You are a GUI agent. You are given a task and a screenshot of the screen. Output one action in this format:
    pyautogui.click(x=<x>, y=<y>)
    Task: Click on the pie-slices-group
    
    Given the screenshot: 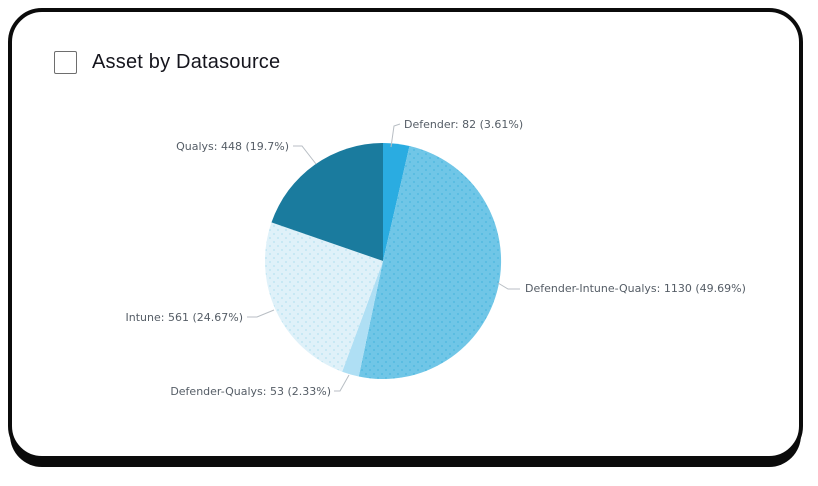 What is the action you would take?
    pyautogui.click(x=383, y=261)
    